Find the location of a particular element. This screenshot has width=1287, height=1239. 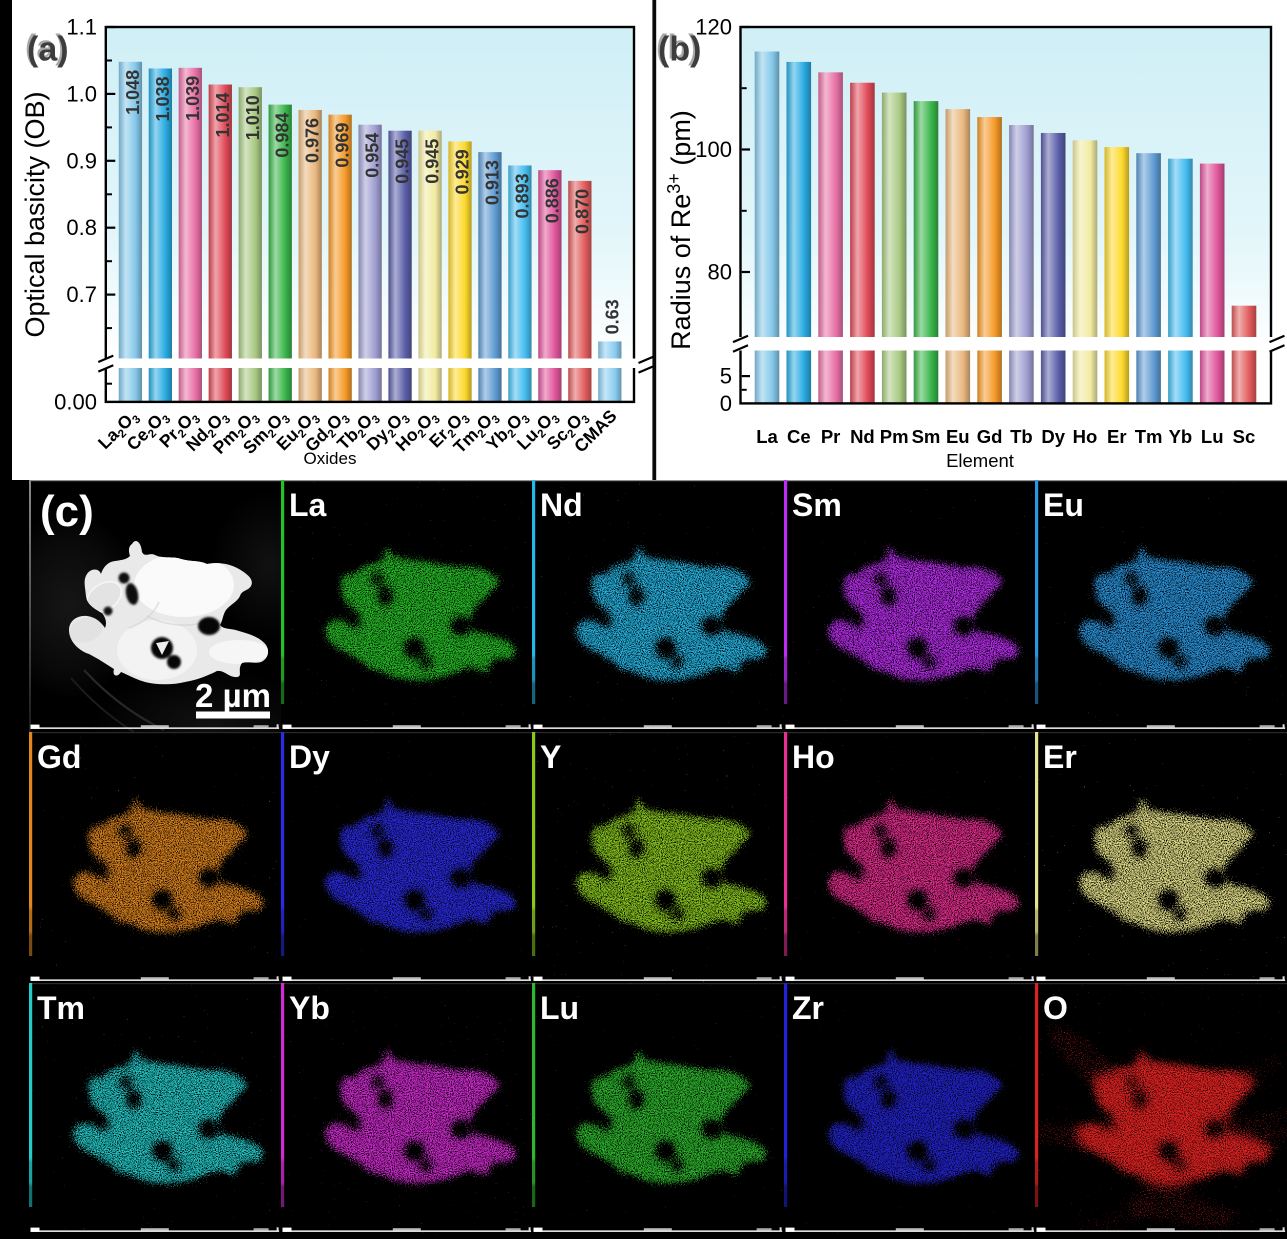

svg-text: (c) is located at coordinates (67, 511).